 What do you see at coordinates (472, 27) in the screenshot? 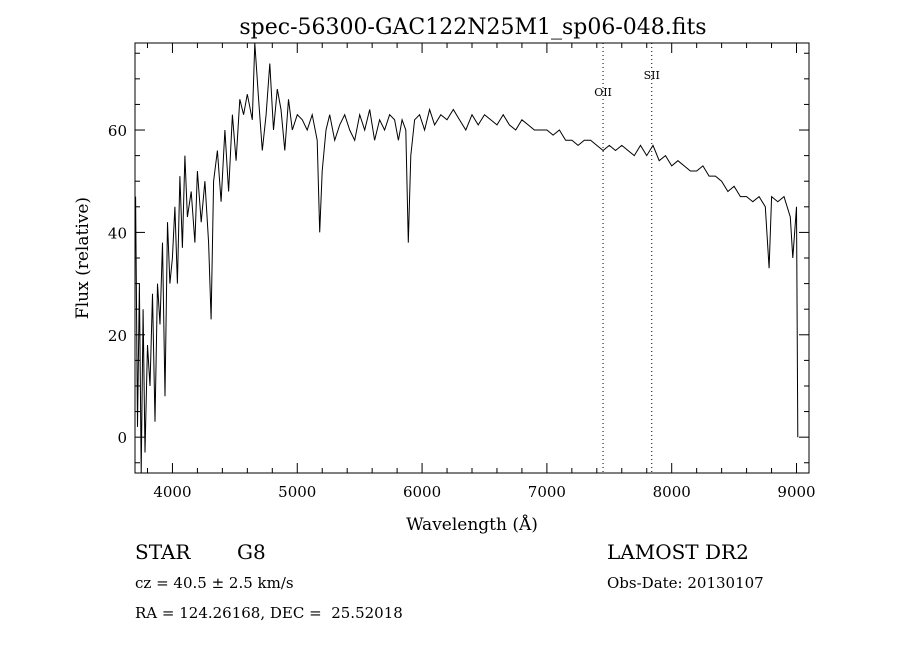
I see `chart-title: spec-56300-GAC122N25M1_sp06-048.fits` at bounding box center [472, 27].